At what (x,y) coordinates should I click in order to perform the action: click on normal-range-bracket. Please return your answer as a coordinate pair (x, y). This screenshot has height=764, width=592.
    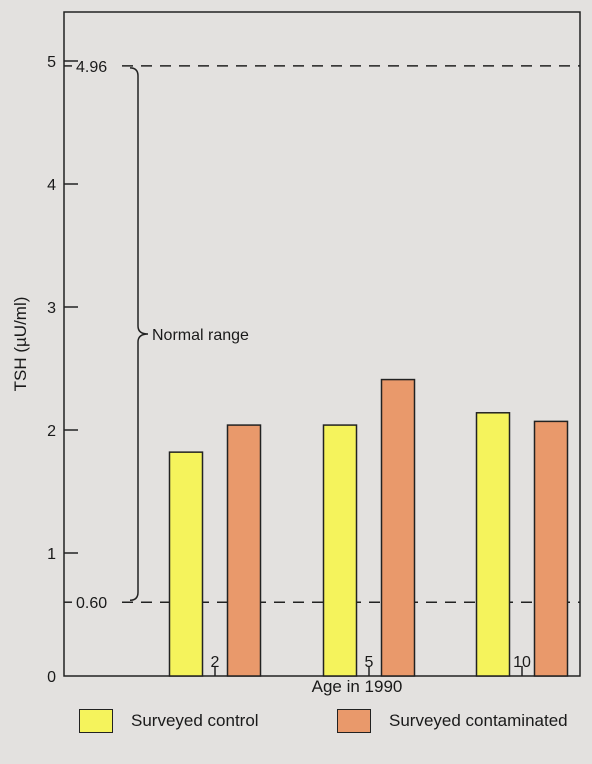
    Looking at the image, I should click on (139, 334).